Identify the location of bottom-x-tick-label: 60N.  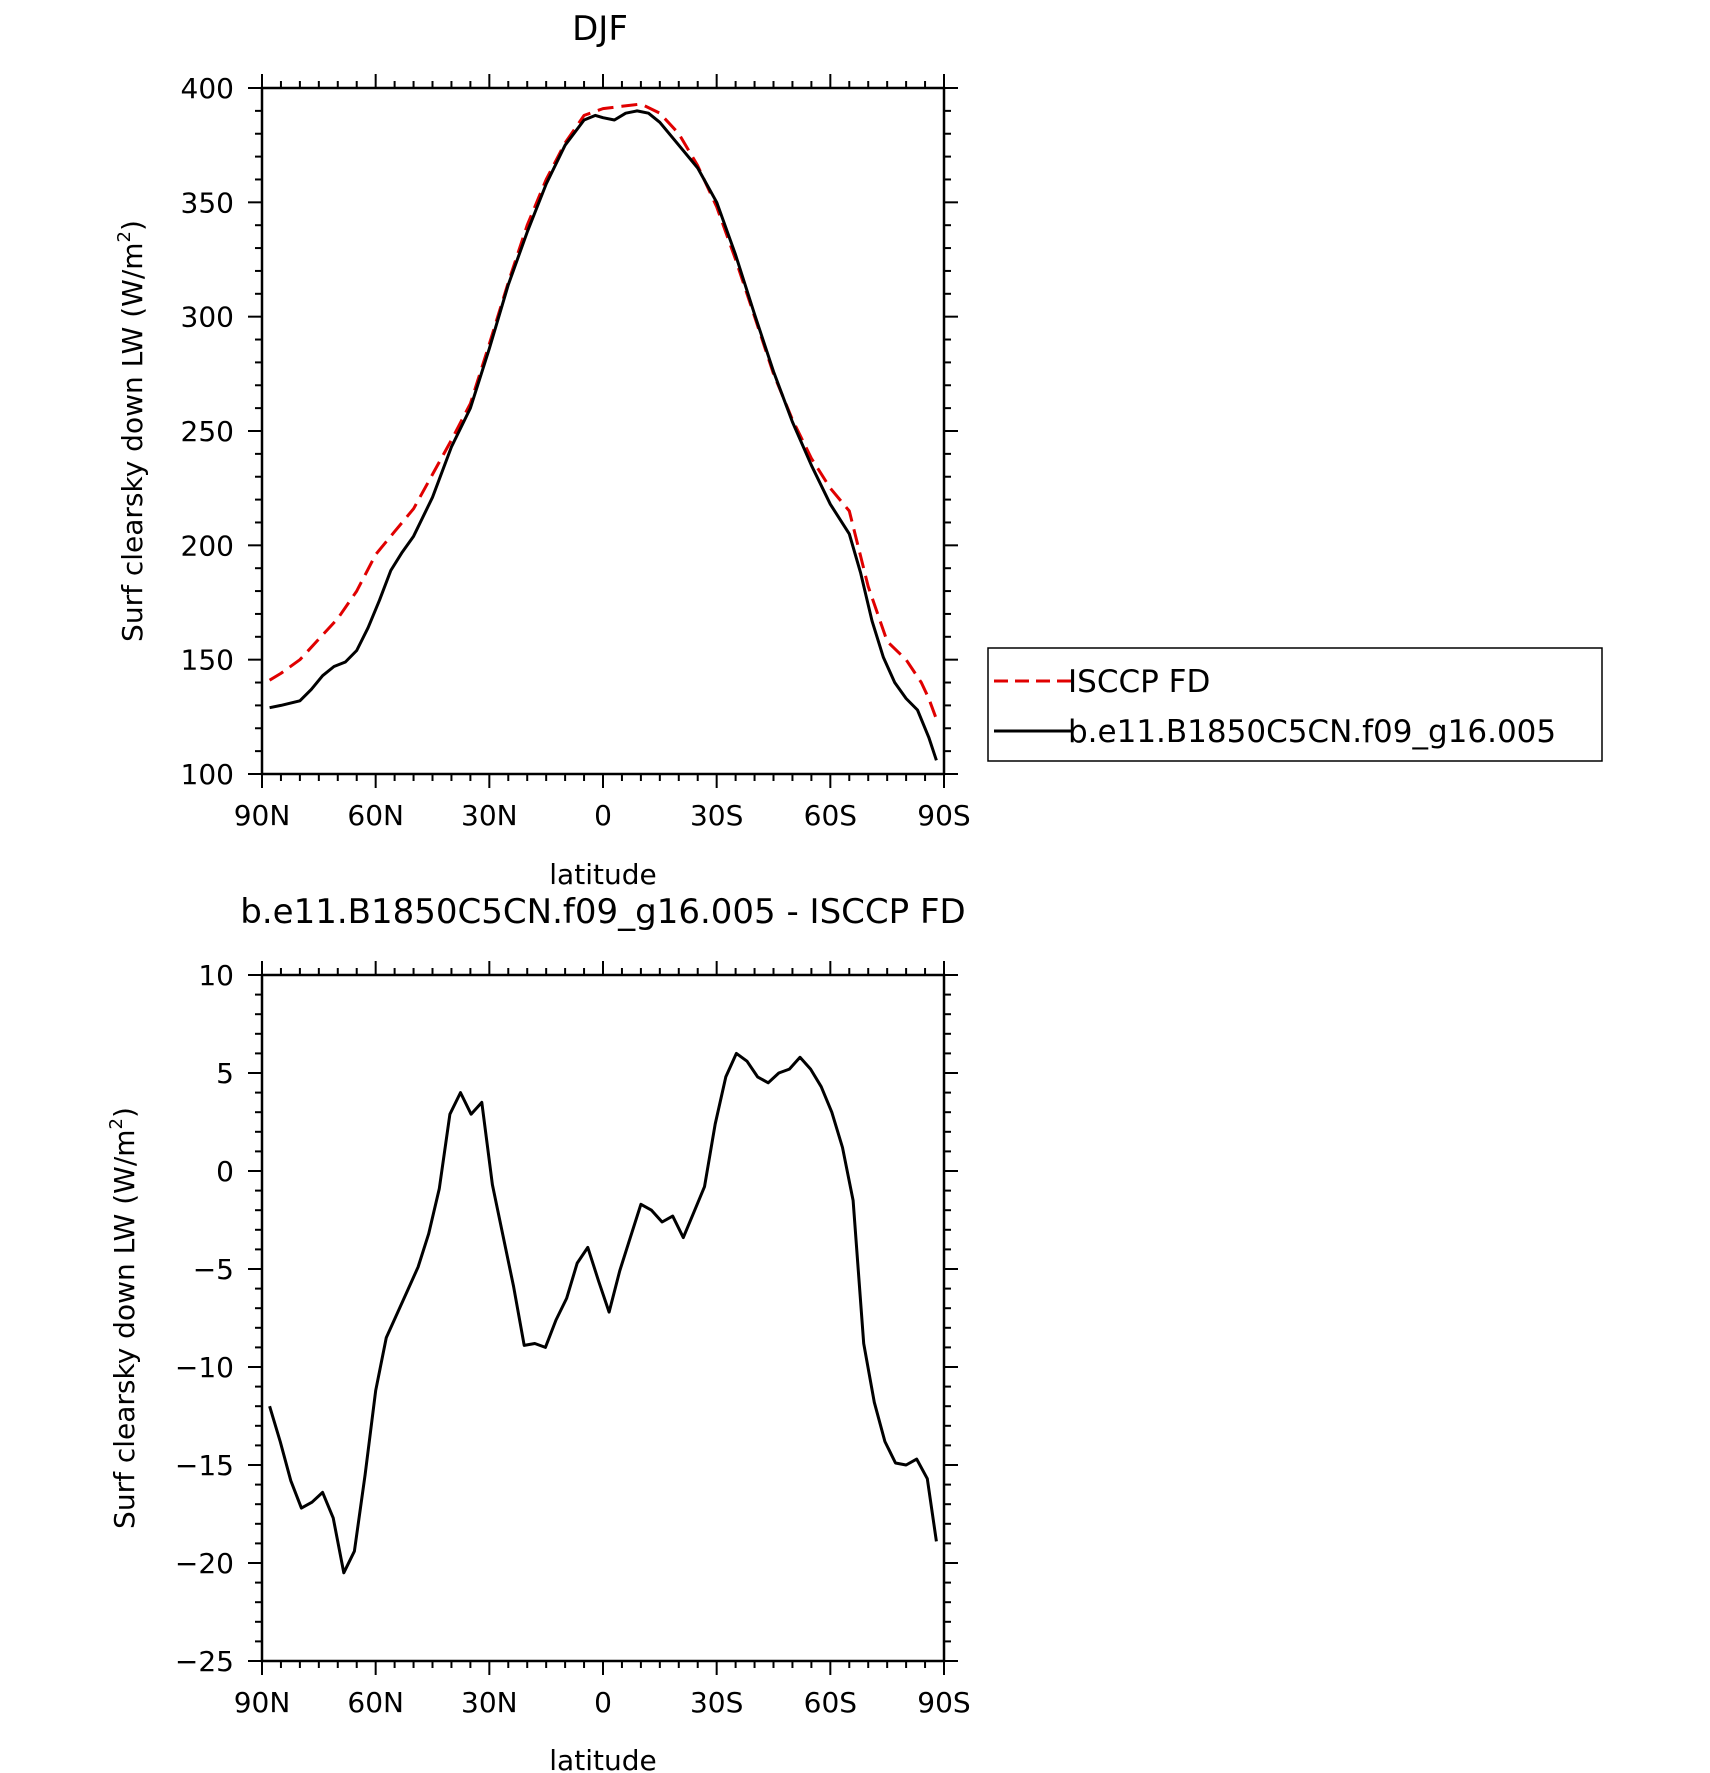
(375, 1702).